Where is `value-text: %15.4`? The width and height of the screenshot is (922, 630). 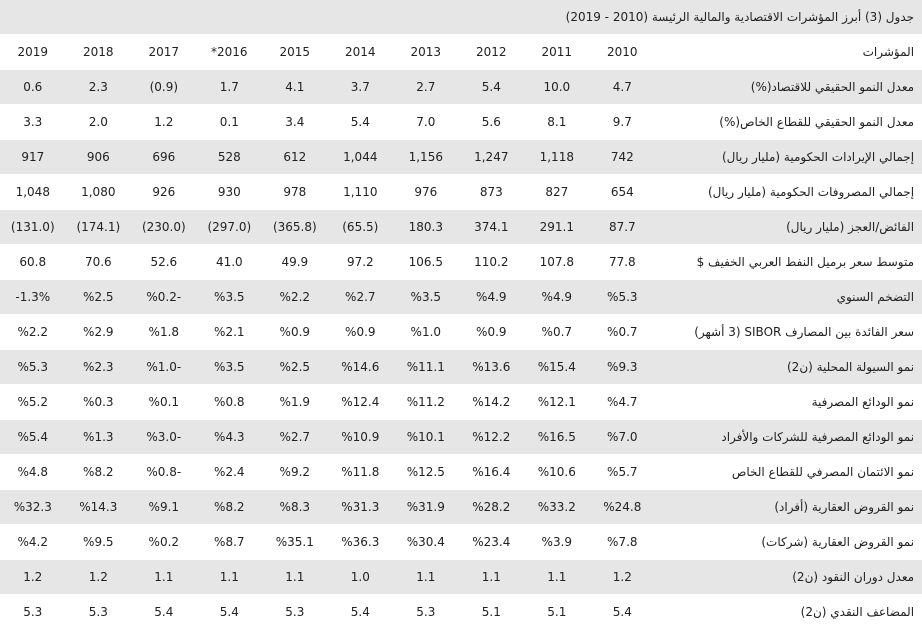 value-text: %15.4 is located at coordinates (556, 367).